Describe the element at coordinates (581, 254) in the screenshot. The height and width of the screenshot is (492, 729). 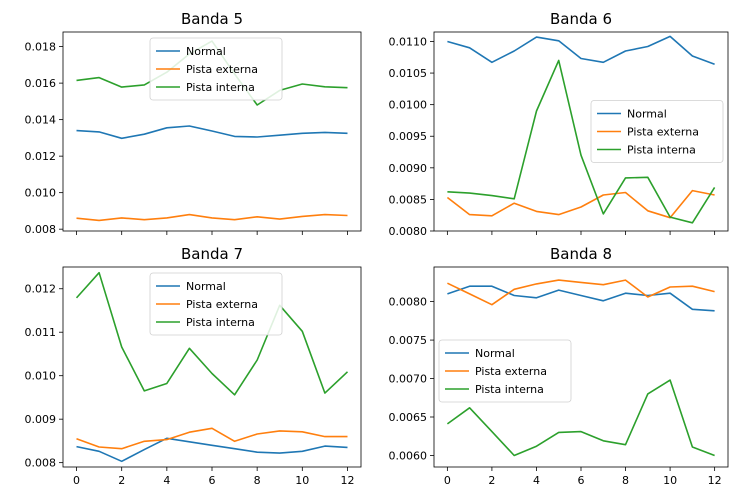
I see `chart-title: Banda 8` at that location.